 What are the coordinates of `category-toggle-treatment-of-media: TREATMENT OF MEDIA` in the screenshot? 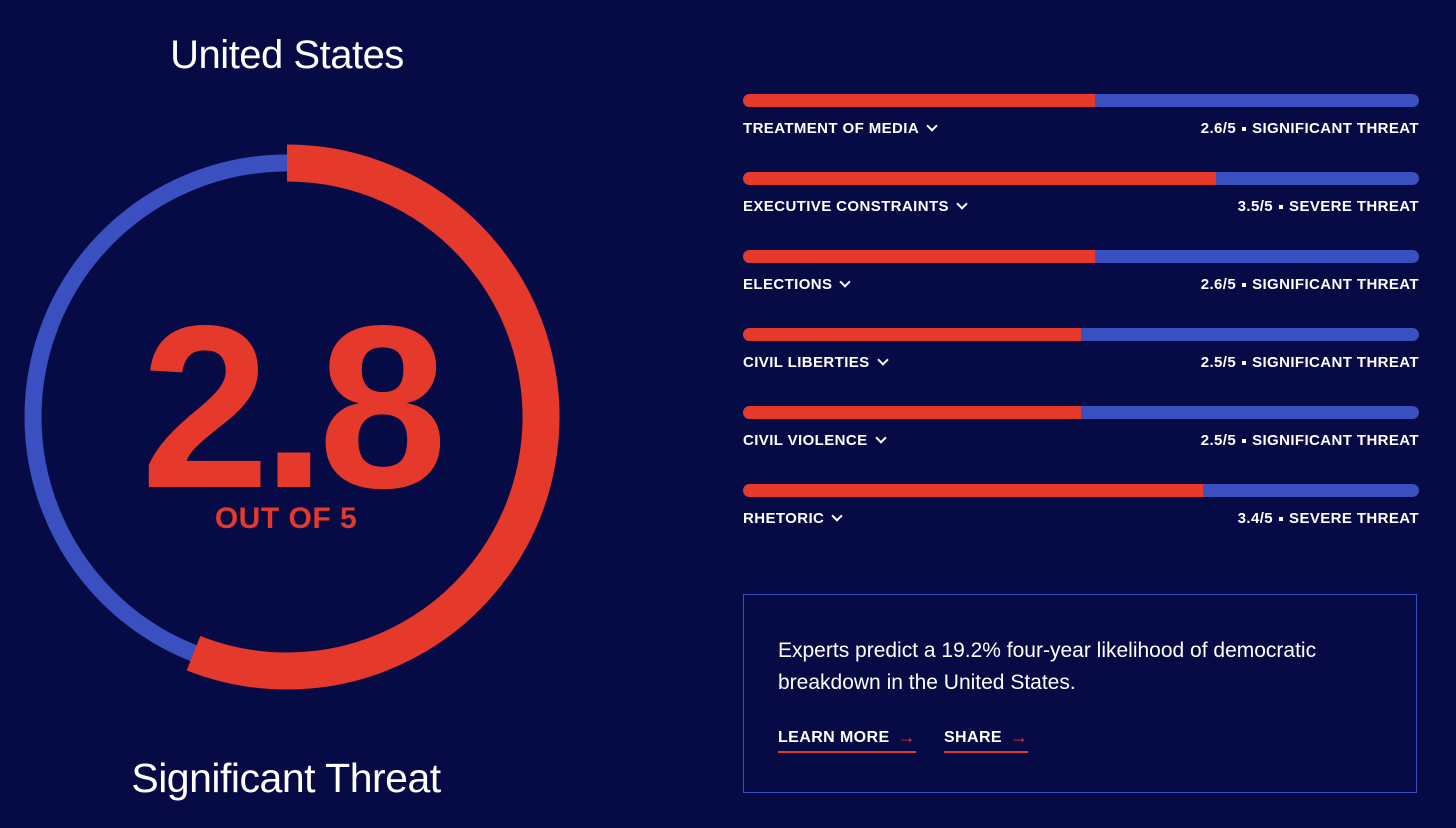 It's located at (840, 128).